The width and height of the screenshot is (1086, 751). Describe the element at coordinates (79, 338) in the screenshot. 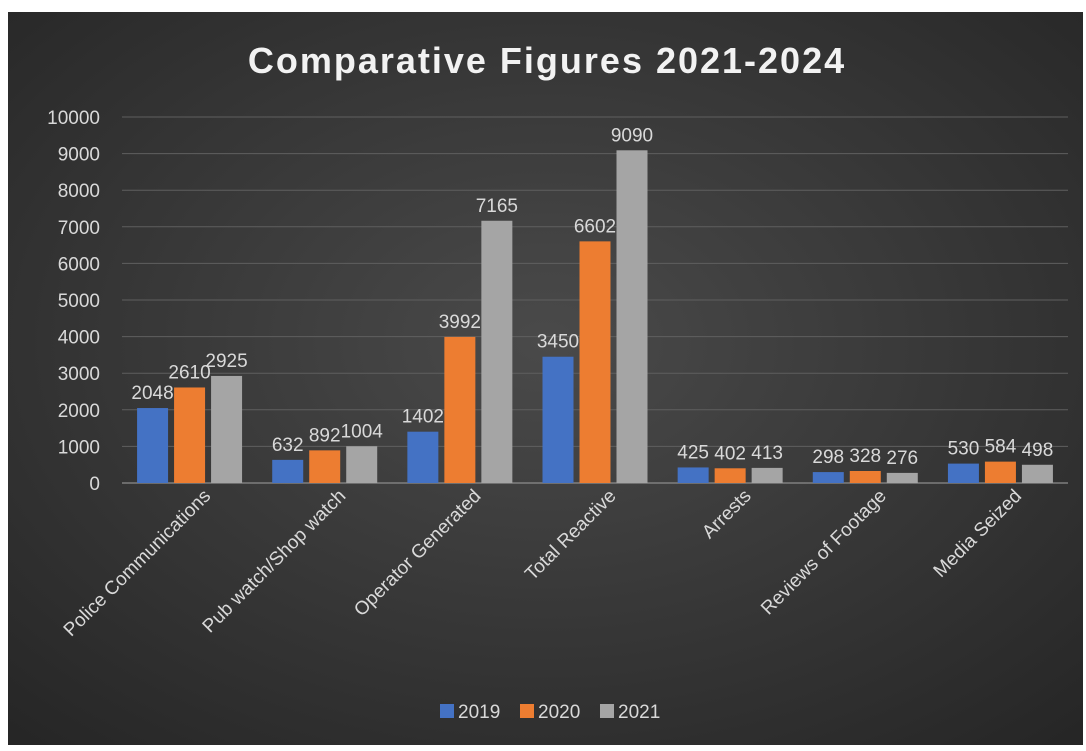

I see `y-tick-label: 4000` at that location.